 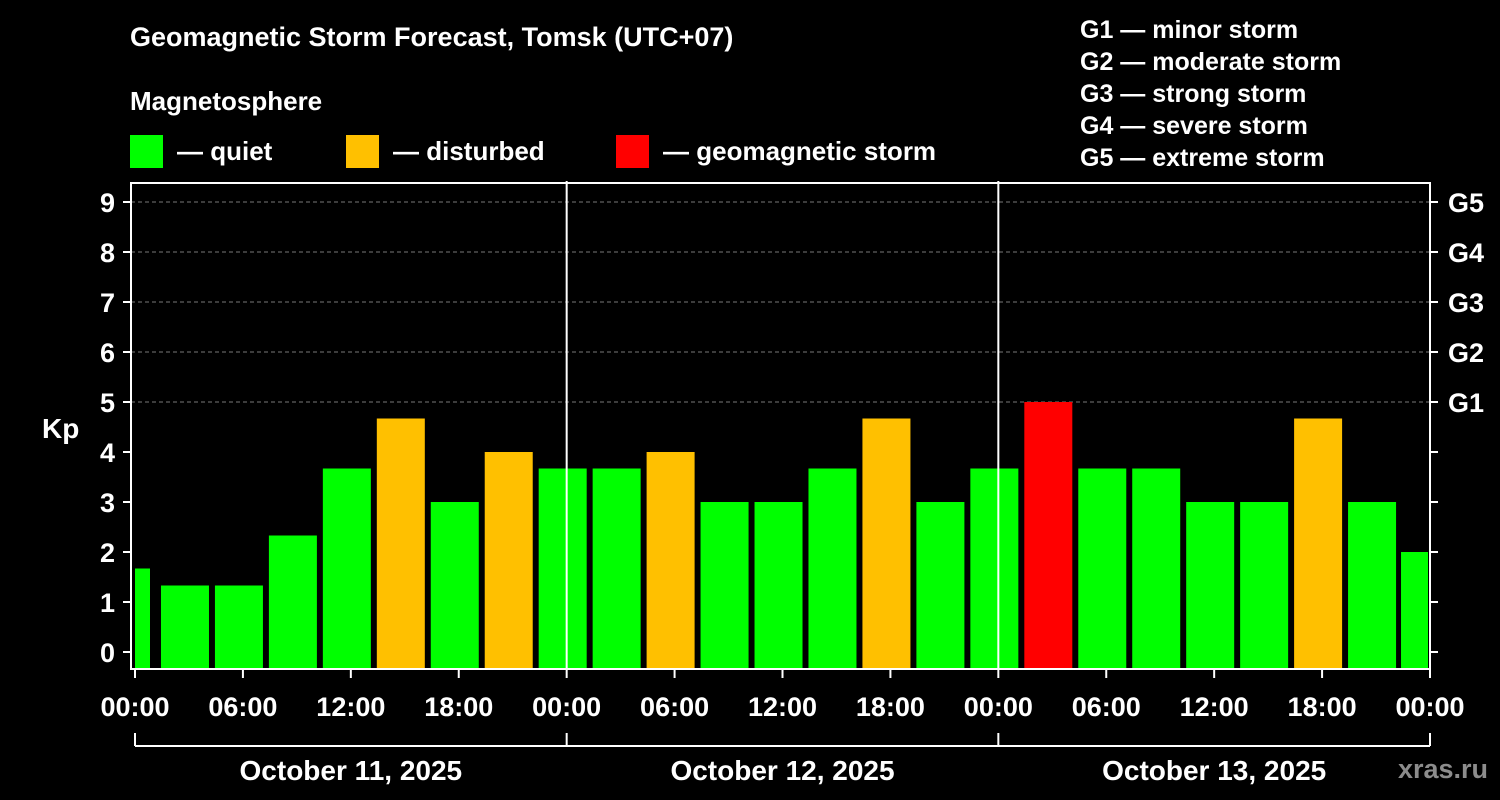 What do you see at coordinates (1189, 30) in the screenshot?
I see `scale-item-g1: G1 — minor storm` at bounding box center [1189, 30].